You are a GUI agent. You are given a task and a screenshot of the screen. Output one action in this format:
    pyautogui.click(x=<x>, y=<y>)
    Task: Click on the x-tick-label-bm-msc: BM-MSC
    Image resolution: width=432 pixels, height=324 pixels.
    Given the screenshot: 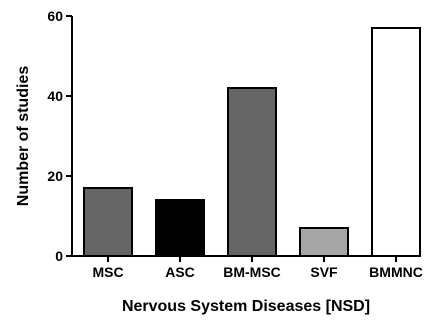 What is the action you would take?
    pyautogui.click(x=252, y=272)
    